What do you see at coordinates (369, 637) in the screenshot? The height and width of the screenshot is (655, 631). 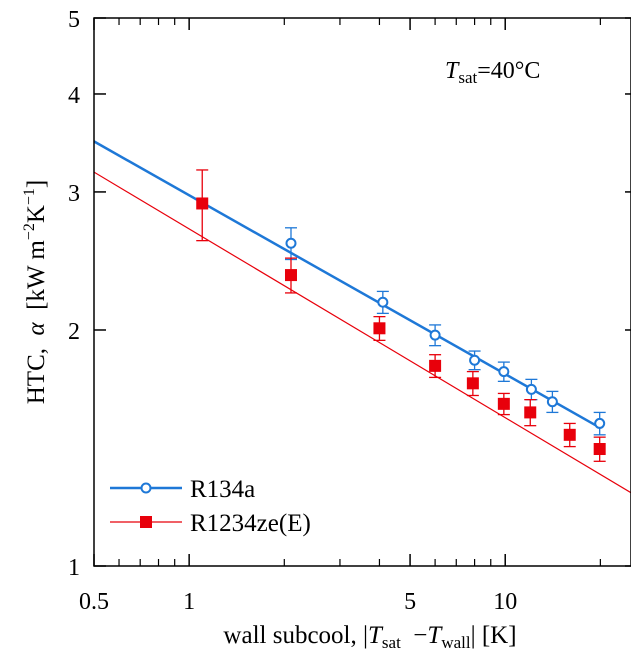 I see `x-axis-title: wall subcool, |Tsat −Twall| [K]` at bounding box center [369, 637].